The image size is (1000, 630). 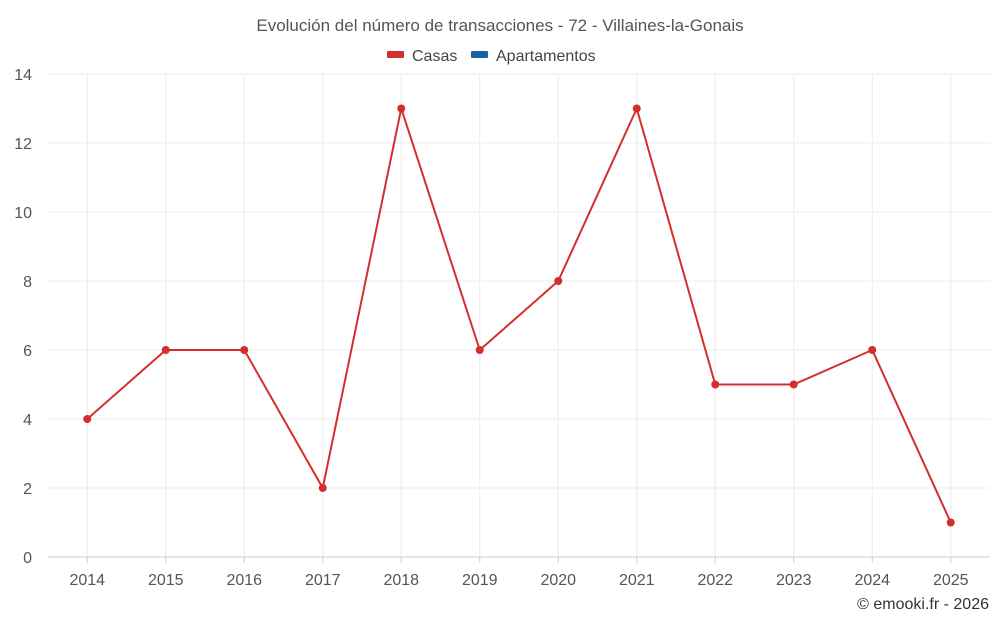 What do you see at coordinates (715, 384) in the screenshot?
I see `data-point-casas-2022` at bounding box center [715, 384].